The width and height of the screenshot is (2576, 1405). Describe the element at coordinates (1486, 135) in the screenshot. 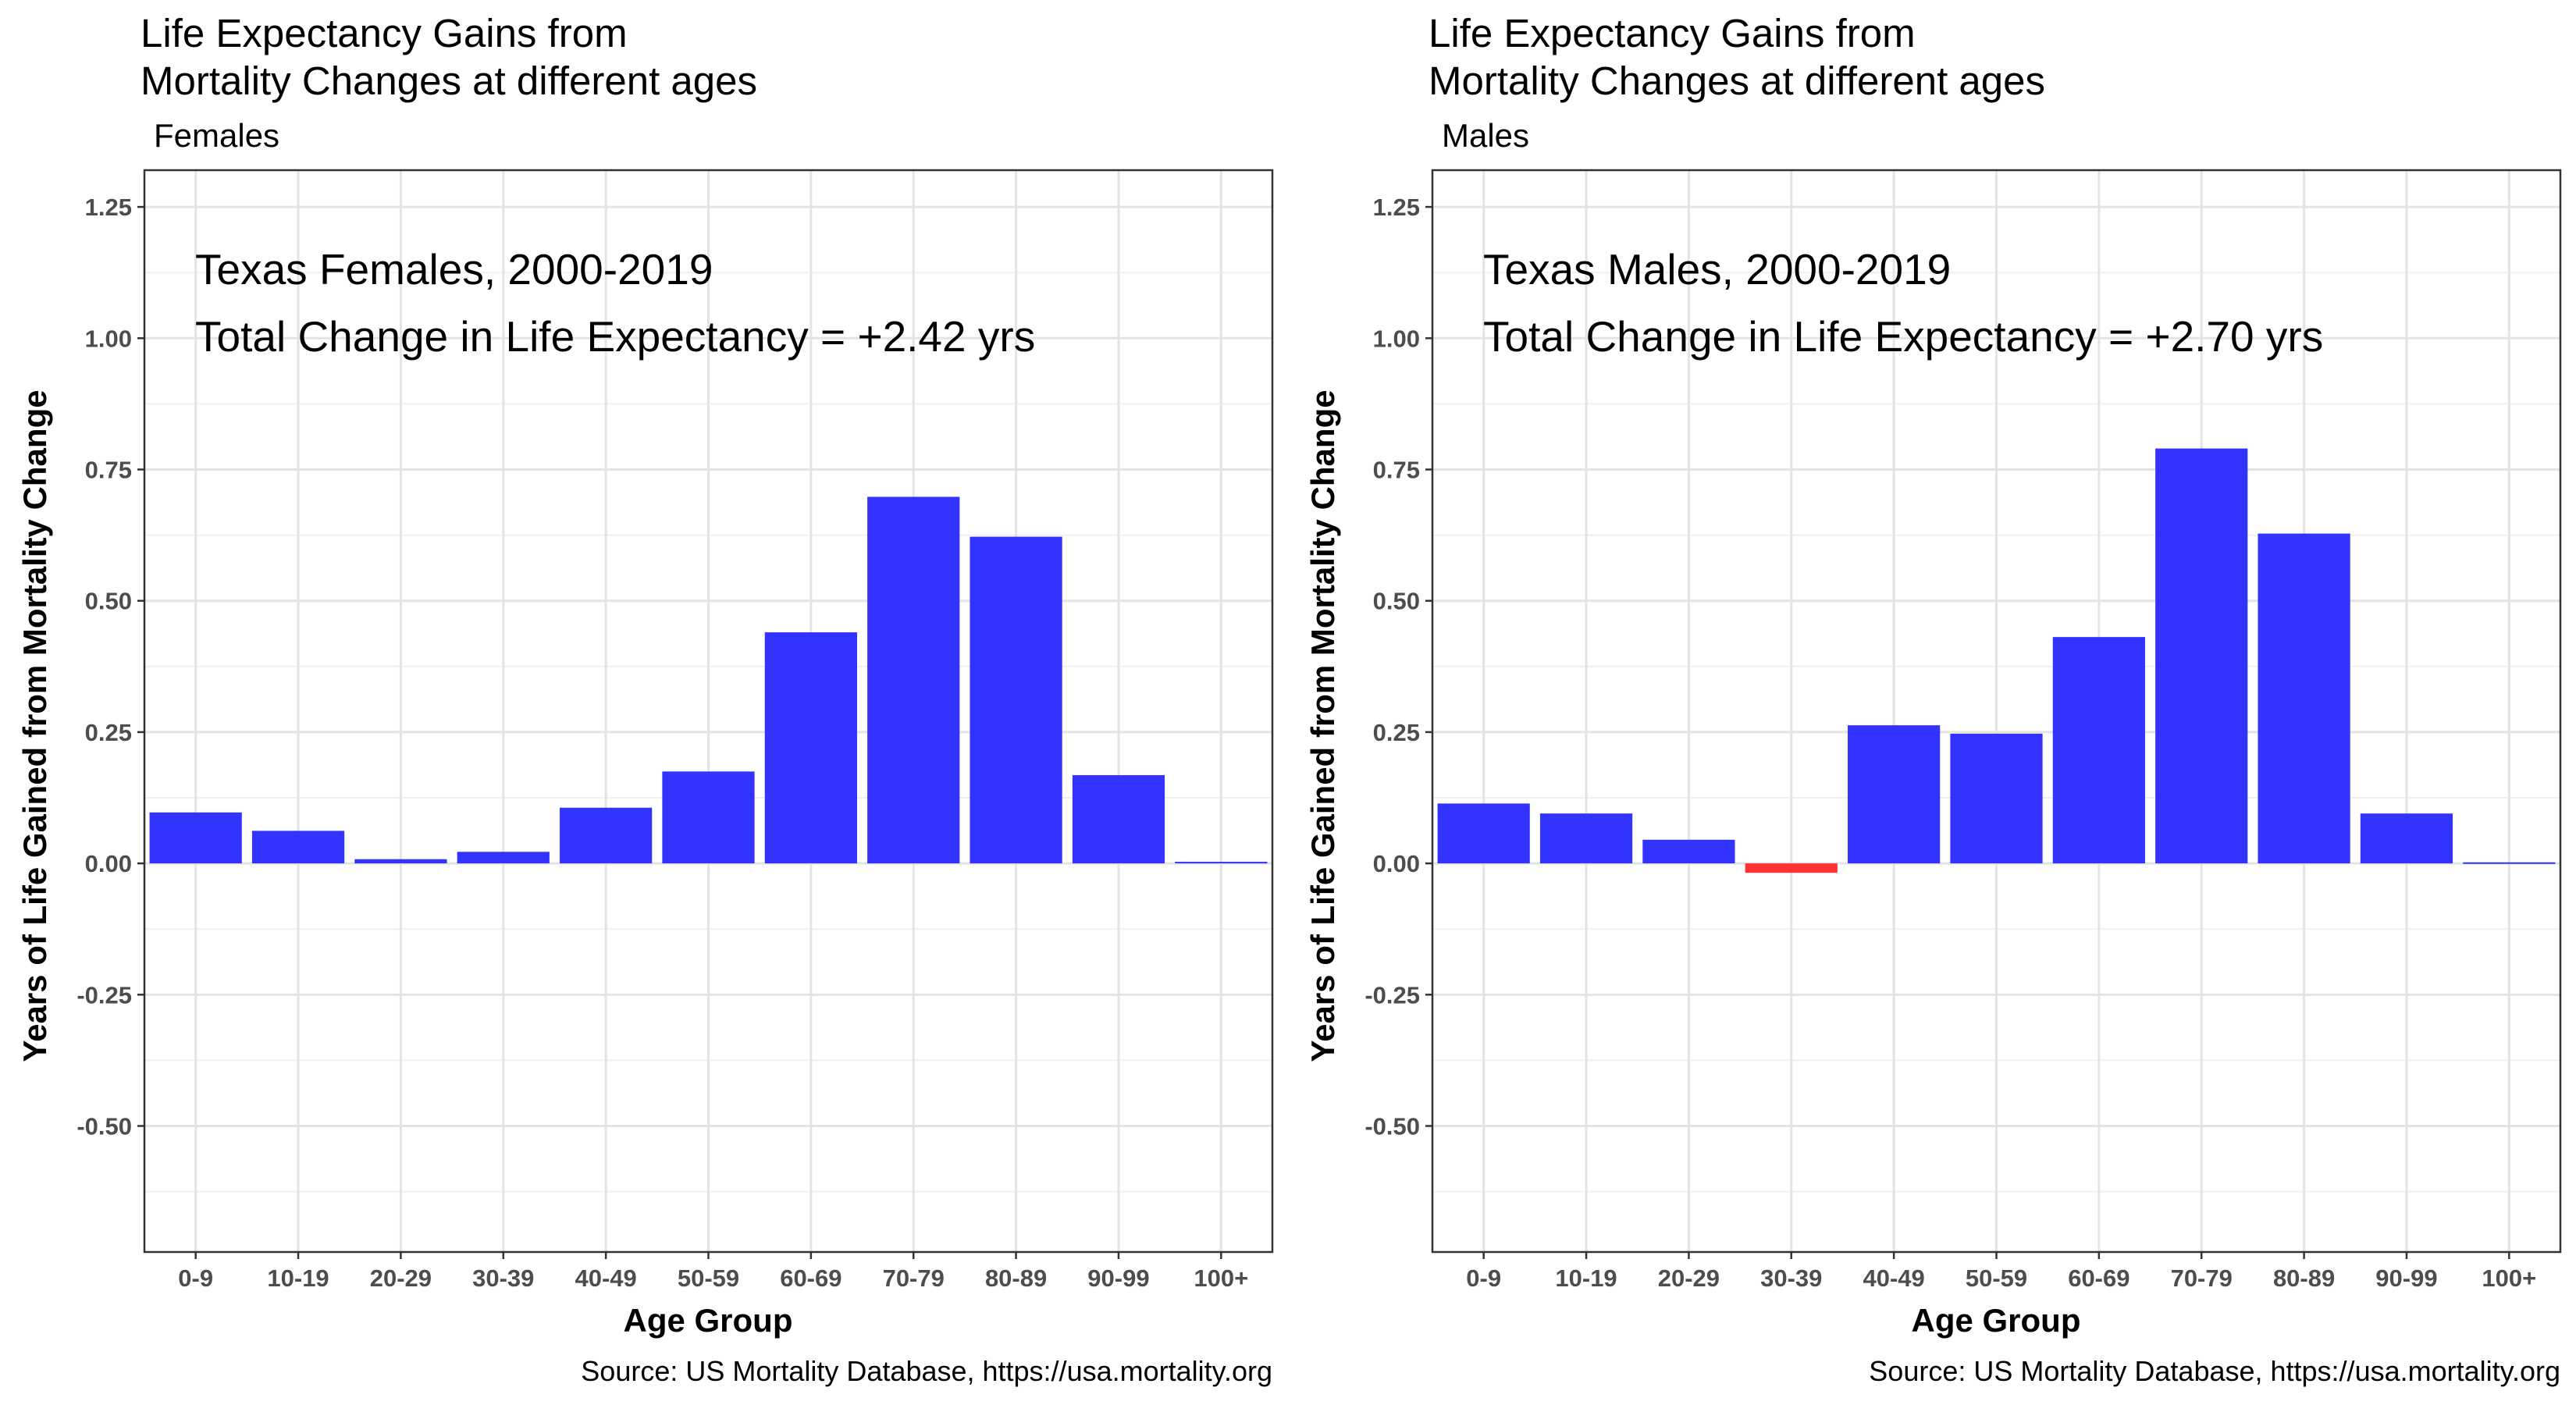

I see `chart-subtitle: Males` at that location.